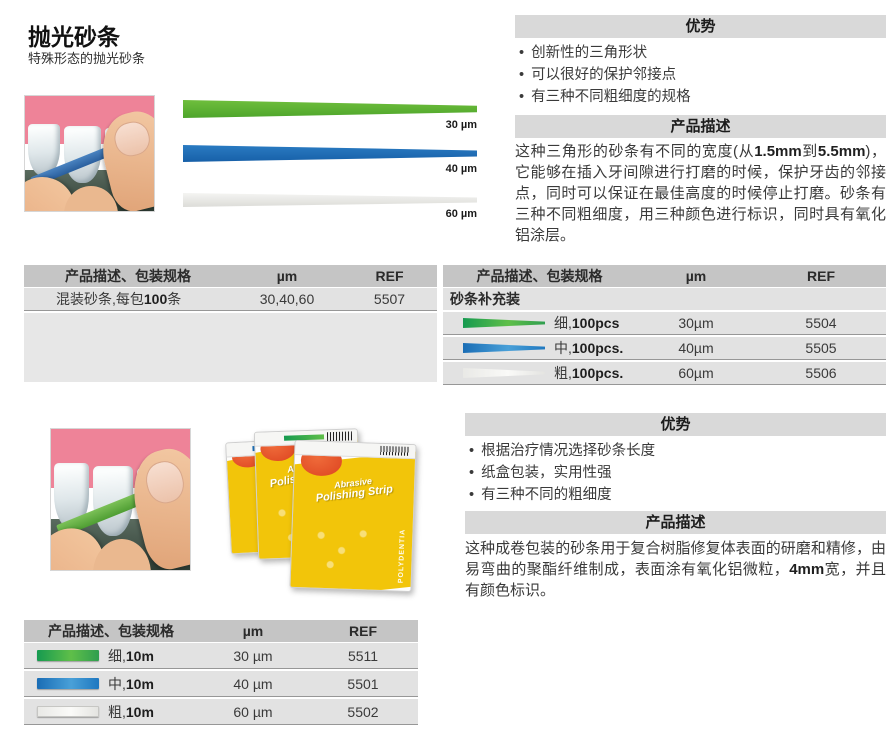 The width and height of the screenshot is (890, 730). Describe the element at coordinates (230, 299) in the screenshot. I see `table-row: 混装砂条,每包100条 30,40,60 5507` at that location.